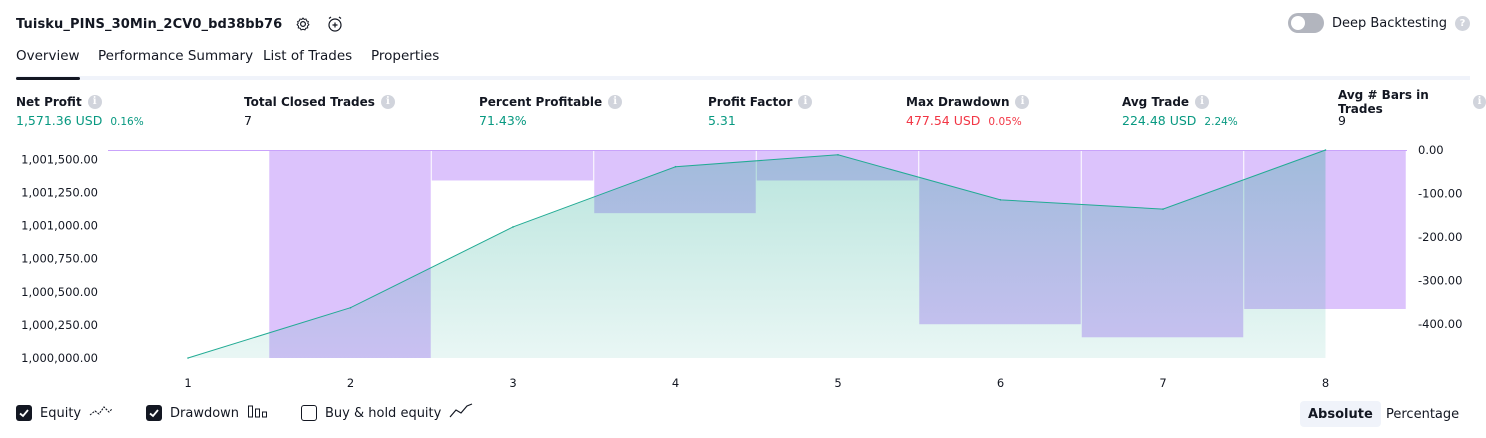 The height and width of the screenshot is (438, 1486). Describe the element at coordinates (551, 111) in the screenshot. I see `metric-percent-profitable: Percent Profitable i 71.43%` at that location.